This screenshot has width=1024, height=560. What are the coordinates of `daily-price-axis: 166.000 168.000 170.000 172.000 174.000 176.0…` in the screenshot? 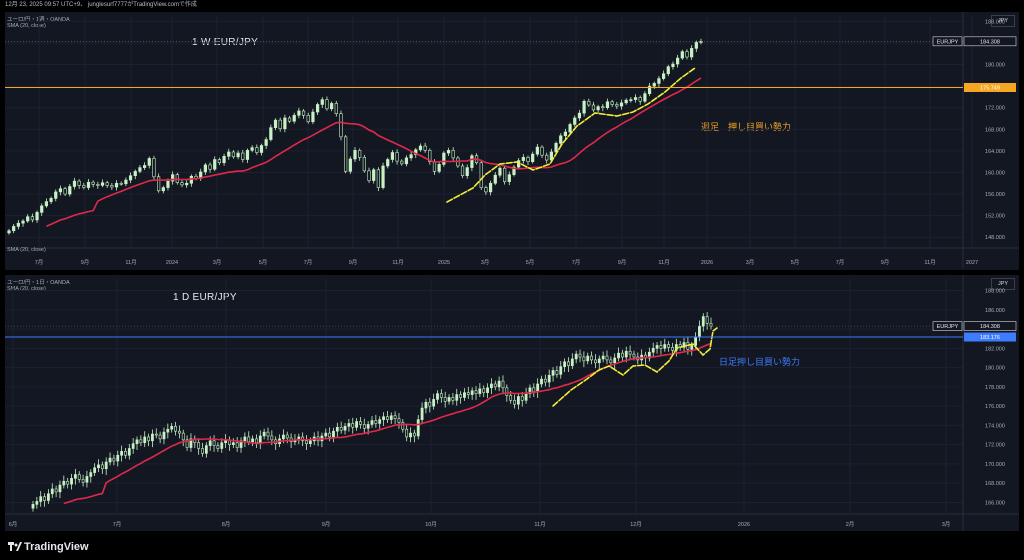 It's located at (995, 398).